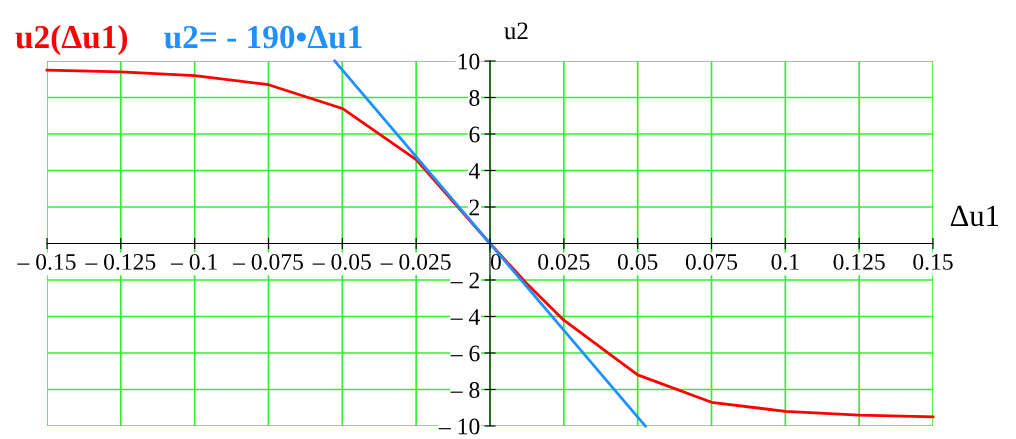 The width and height of the screenshot is (1016, 439). I want to click on y-tick-label: 2, so click(474, 207).